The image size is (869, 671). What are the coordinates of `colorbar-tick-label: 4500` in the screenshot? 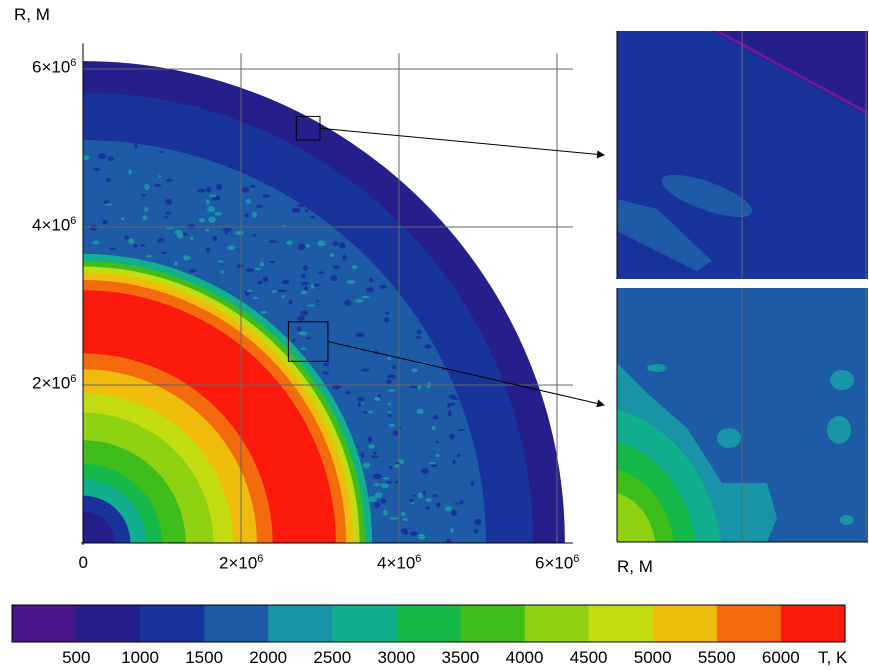 It's located at (588, 657).